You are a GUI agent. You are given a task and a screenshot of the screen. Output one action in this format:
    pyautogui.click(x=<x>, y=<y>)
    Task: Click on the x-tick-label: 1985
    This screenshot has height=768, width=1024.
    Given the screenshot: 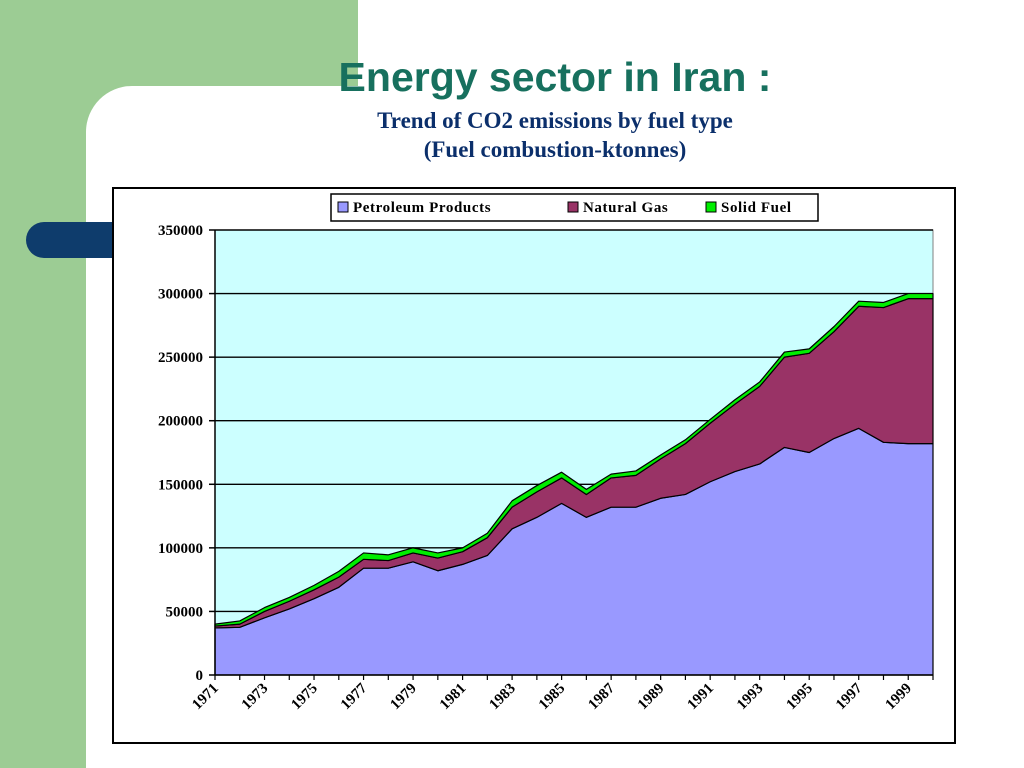 What is the action you would take?
    pyautogui.click(x=552, y=697)
    